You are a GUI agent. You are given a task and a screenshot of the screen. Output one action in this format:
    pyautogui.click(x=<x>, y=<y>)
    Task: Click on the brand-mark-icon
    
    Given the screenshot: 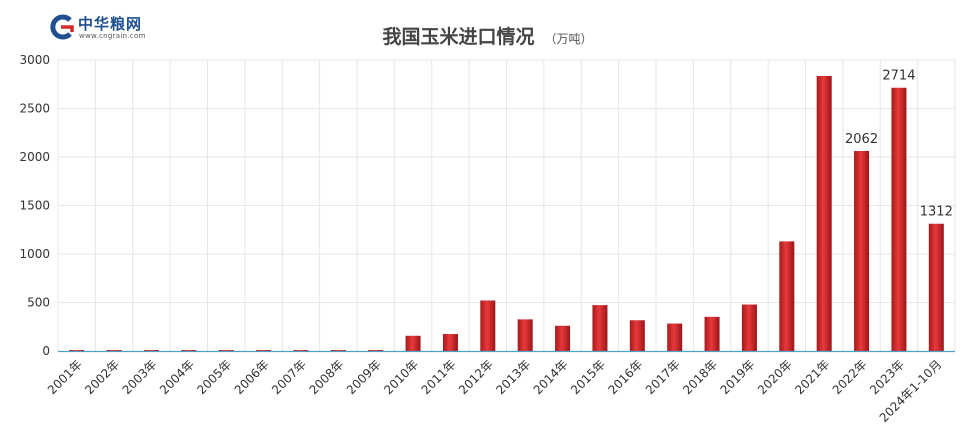 What is the action you would take?
    pyautogui.click(x=62, y=27)
    